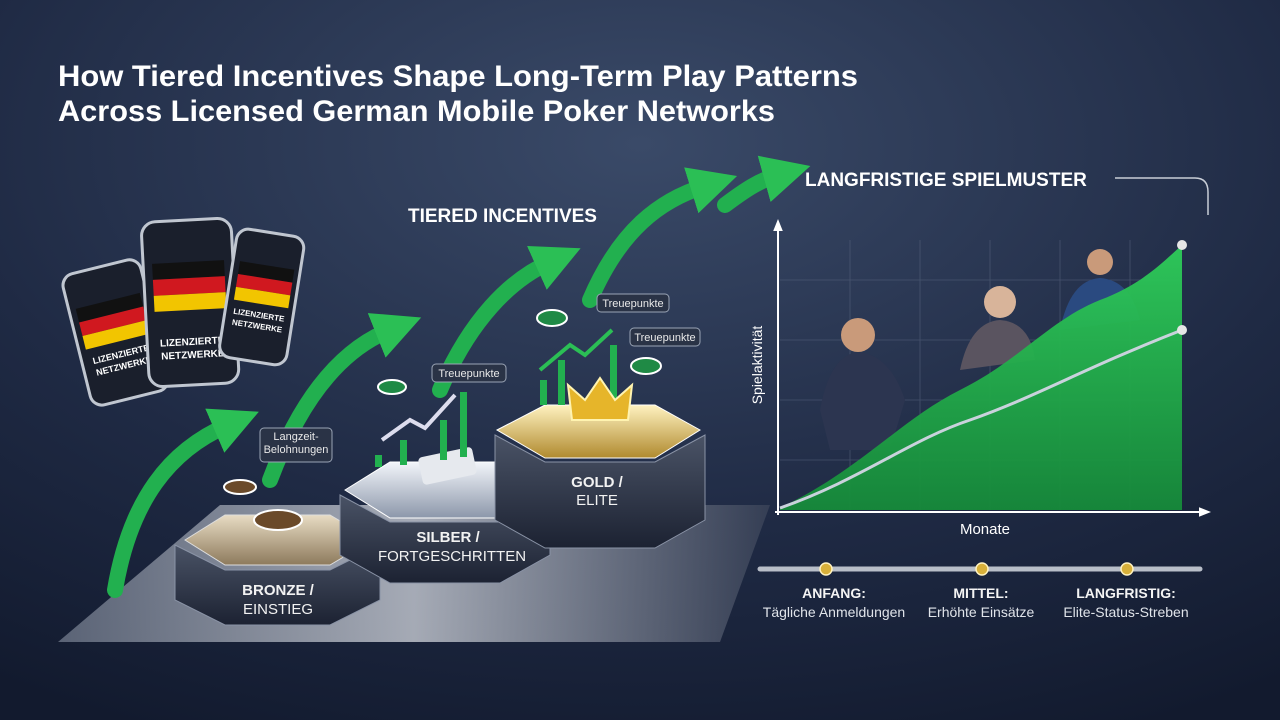 This screenshot has width=1280, height=720. I want to click on stage-text: Elite-Status-Streben, so click(1125, 612).